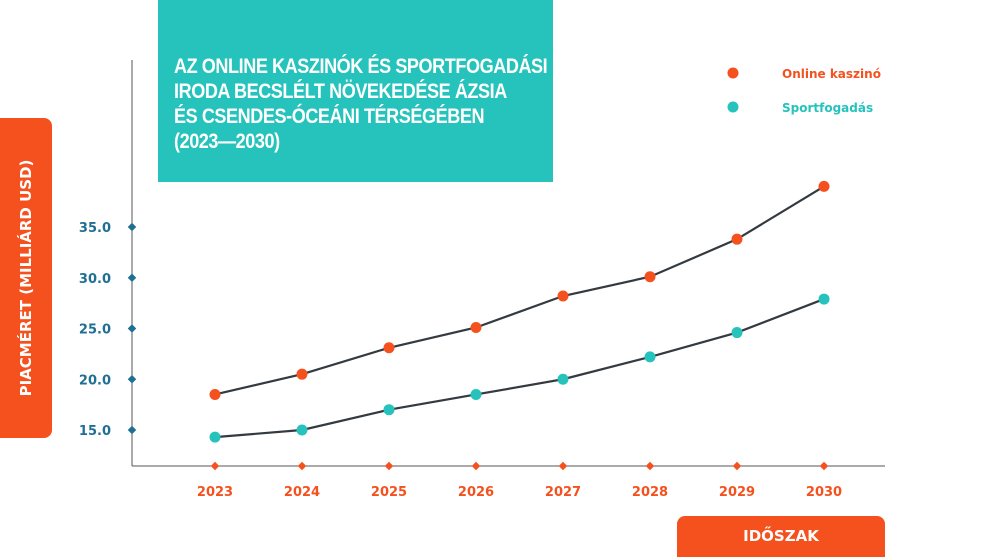 This screenshot has height=557, width=990. Describe the element at coordinates (361, 66) in the screenshot. I see `title-line: AZ ONLINE KASZINÓK ÉS SPORTFOGADÁSI` at that location.